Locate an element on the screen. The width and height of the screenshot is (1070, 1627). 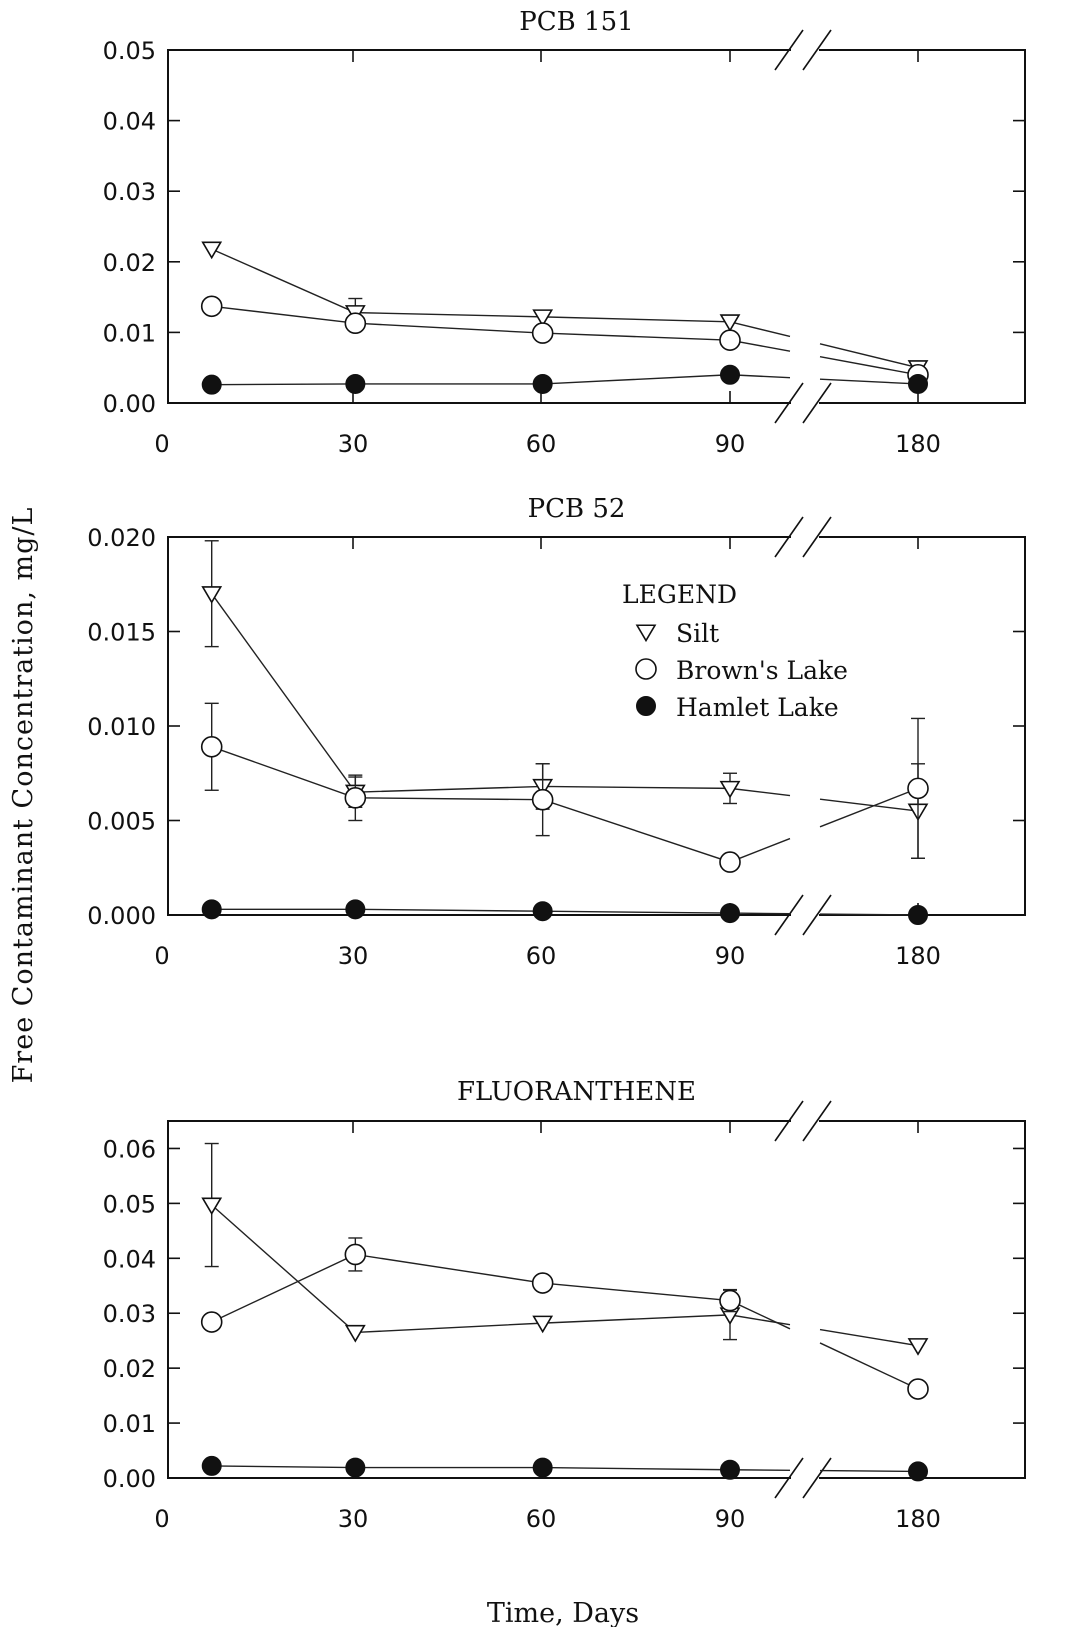
legend-marker-hamlet-lake is located at coordinates (646, 706).